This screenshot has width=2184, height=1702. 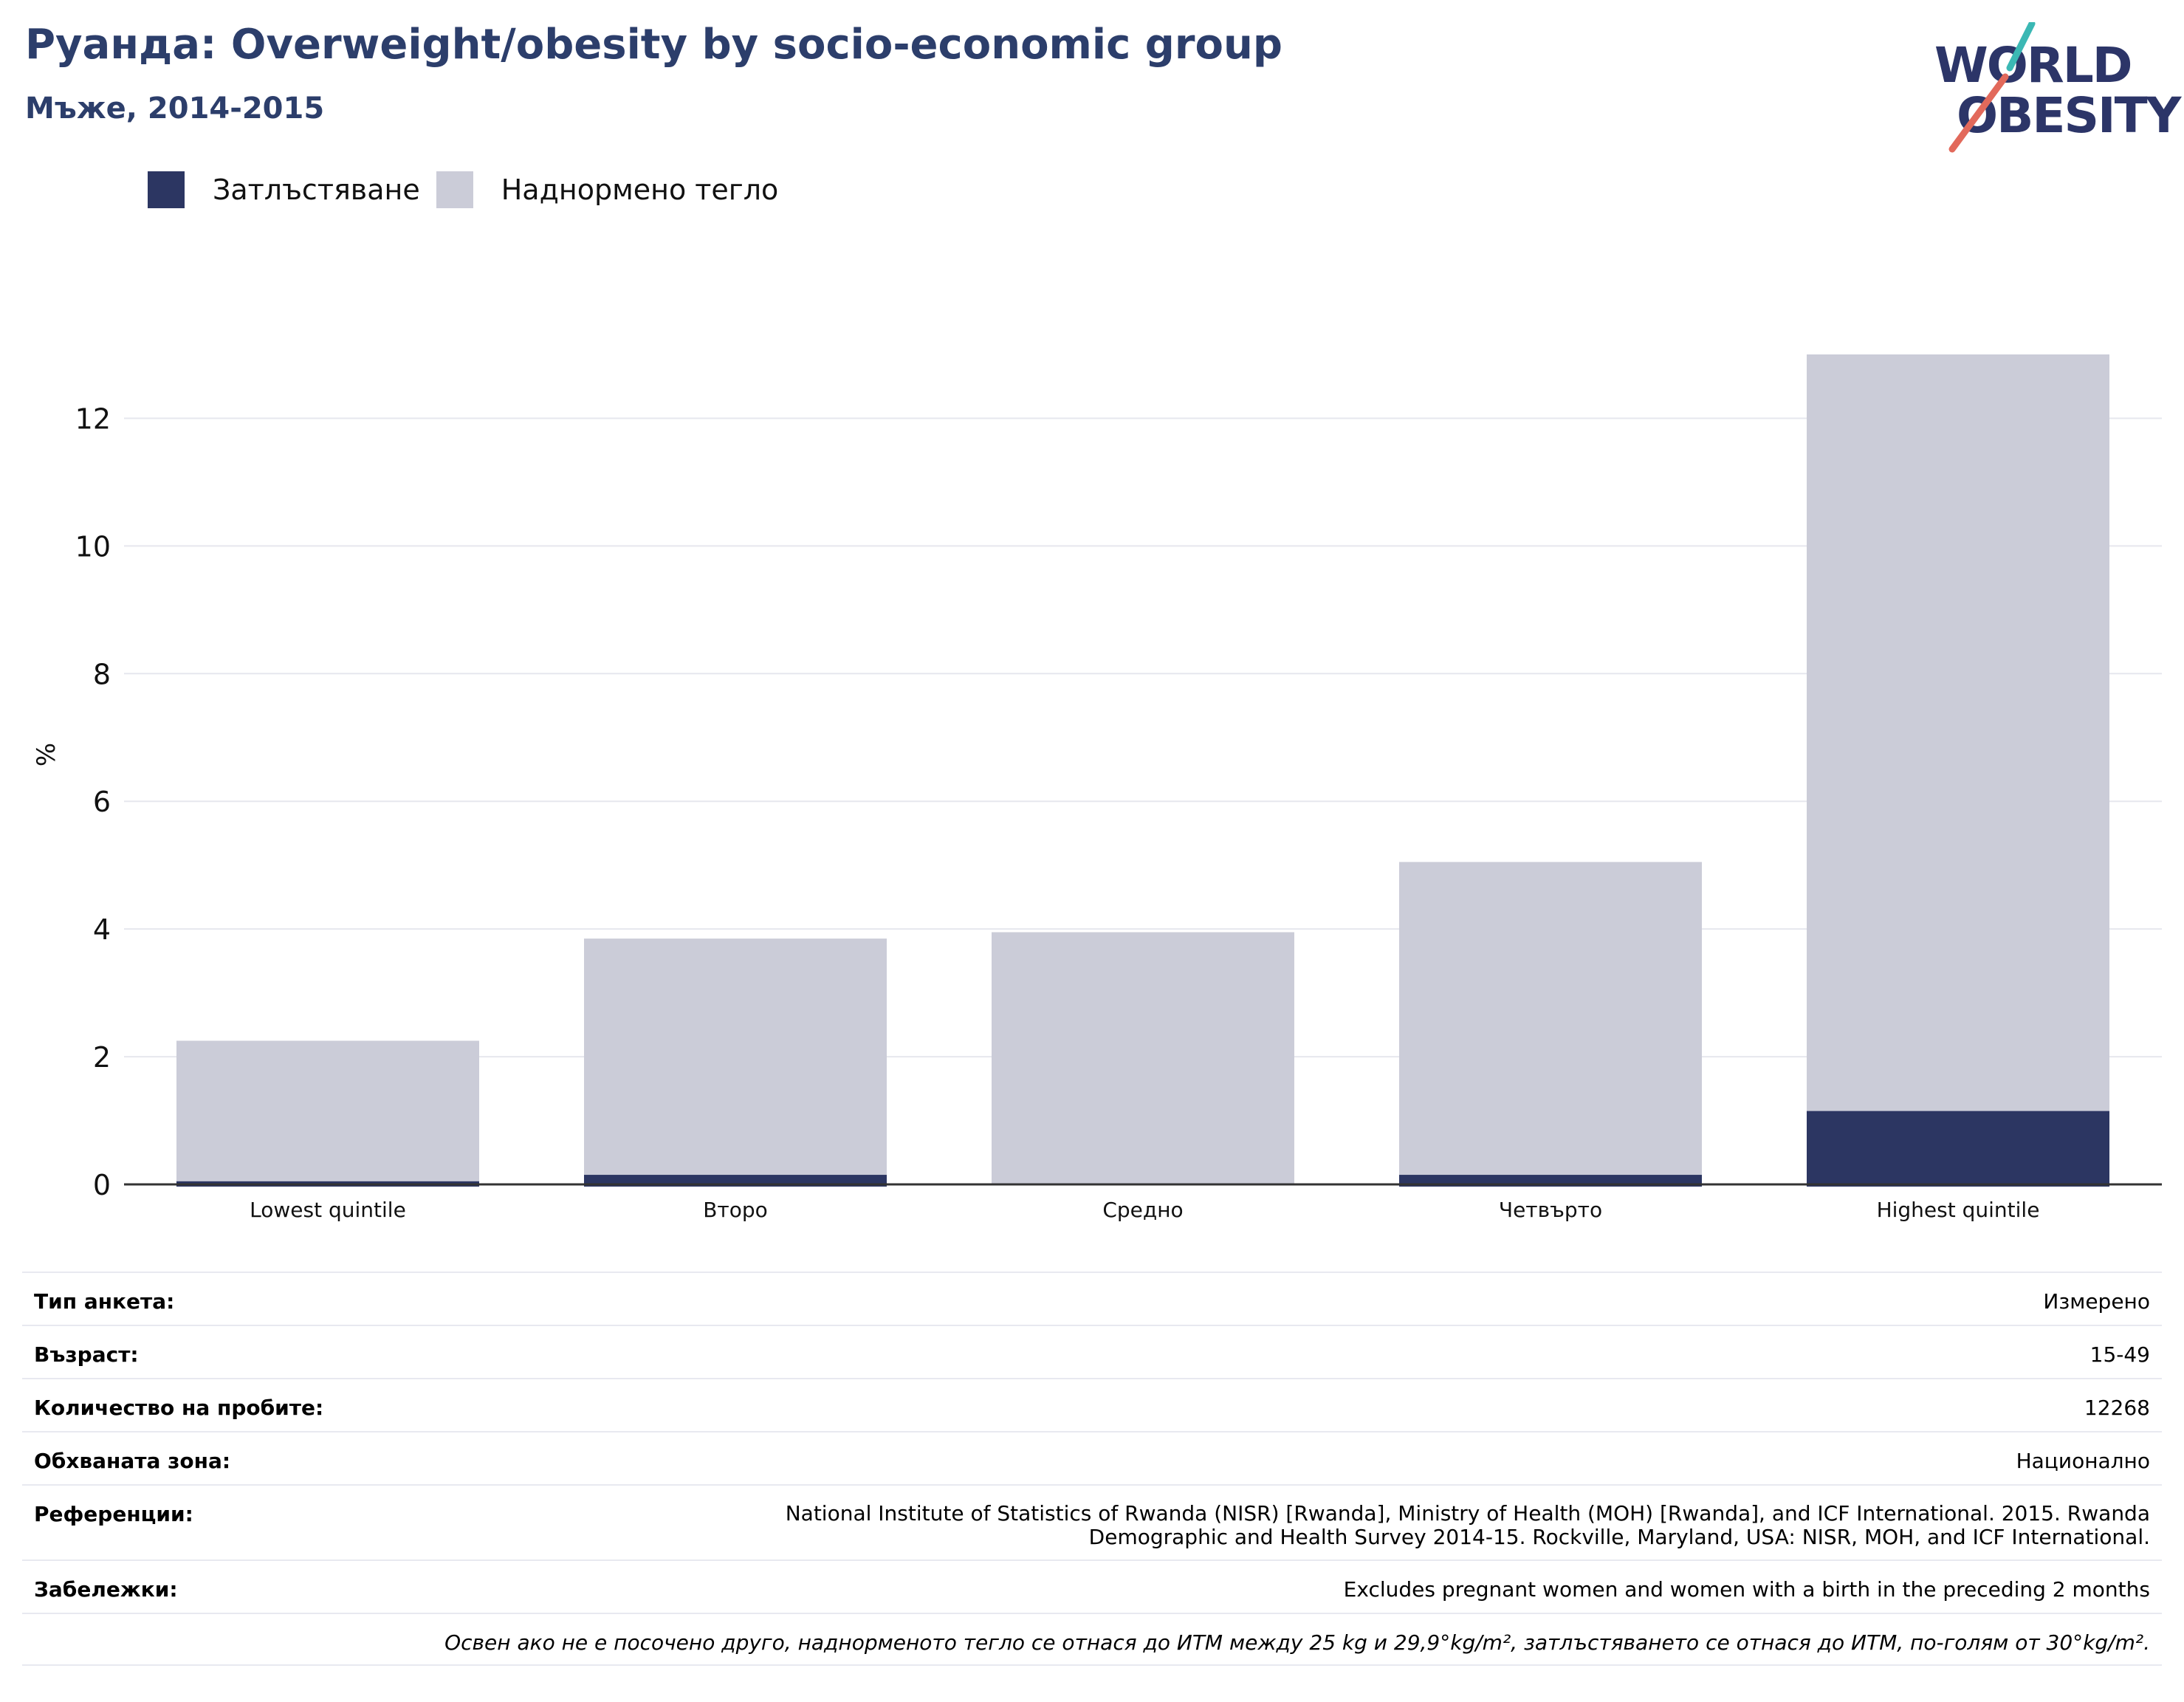 What do you see at coordinates (1959, 1210) in the screenshot?
I see `x-tick-label: Highest quintile` at bounding box center [1959, 1210].